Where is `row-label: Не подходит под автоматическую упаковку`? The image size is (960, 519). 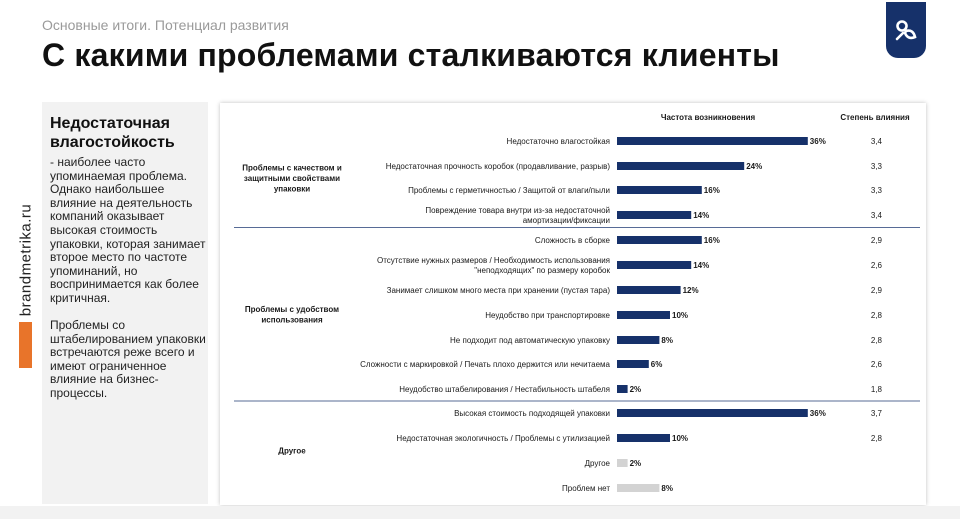
row-label: Не подходит под автоматическую упаковку is located at coordinates (530, 340).